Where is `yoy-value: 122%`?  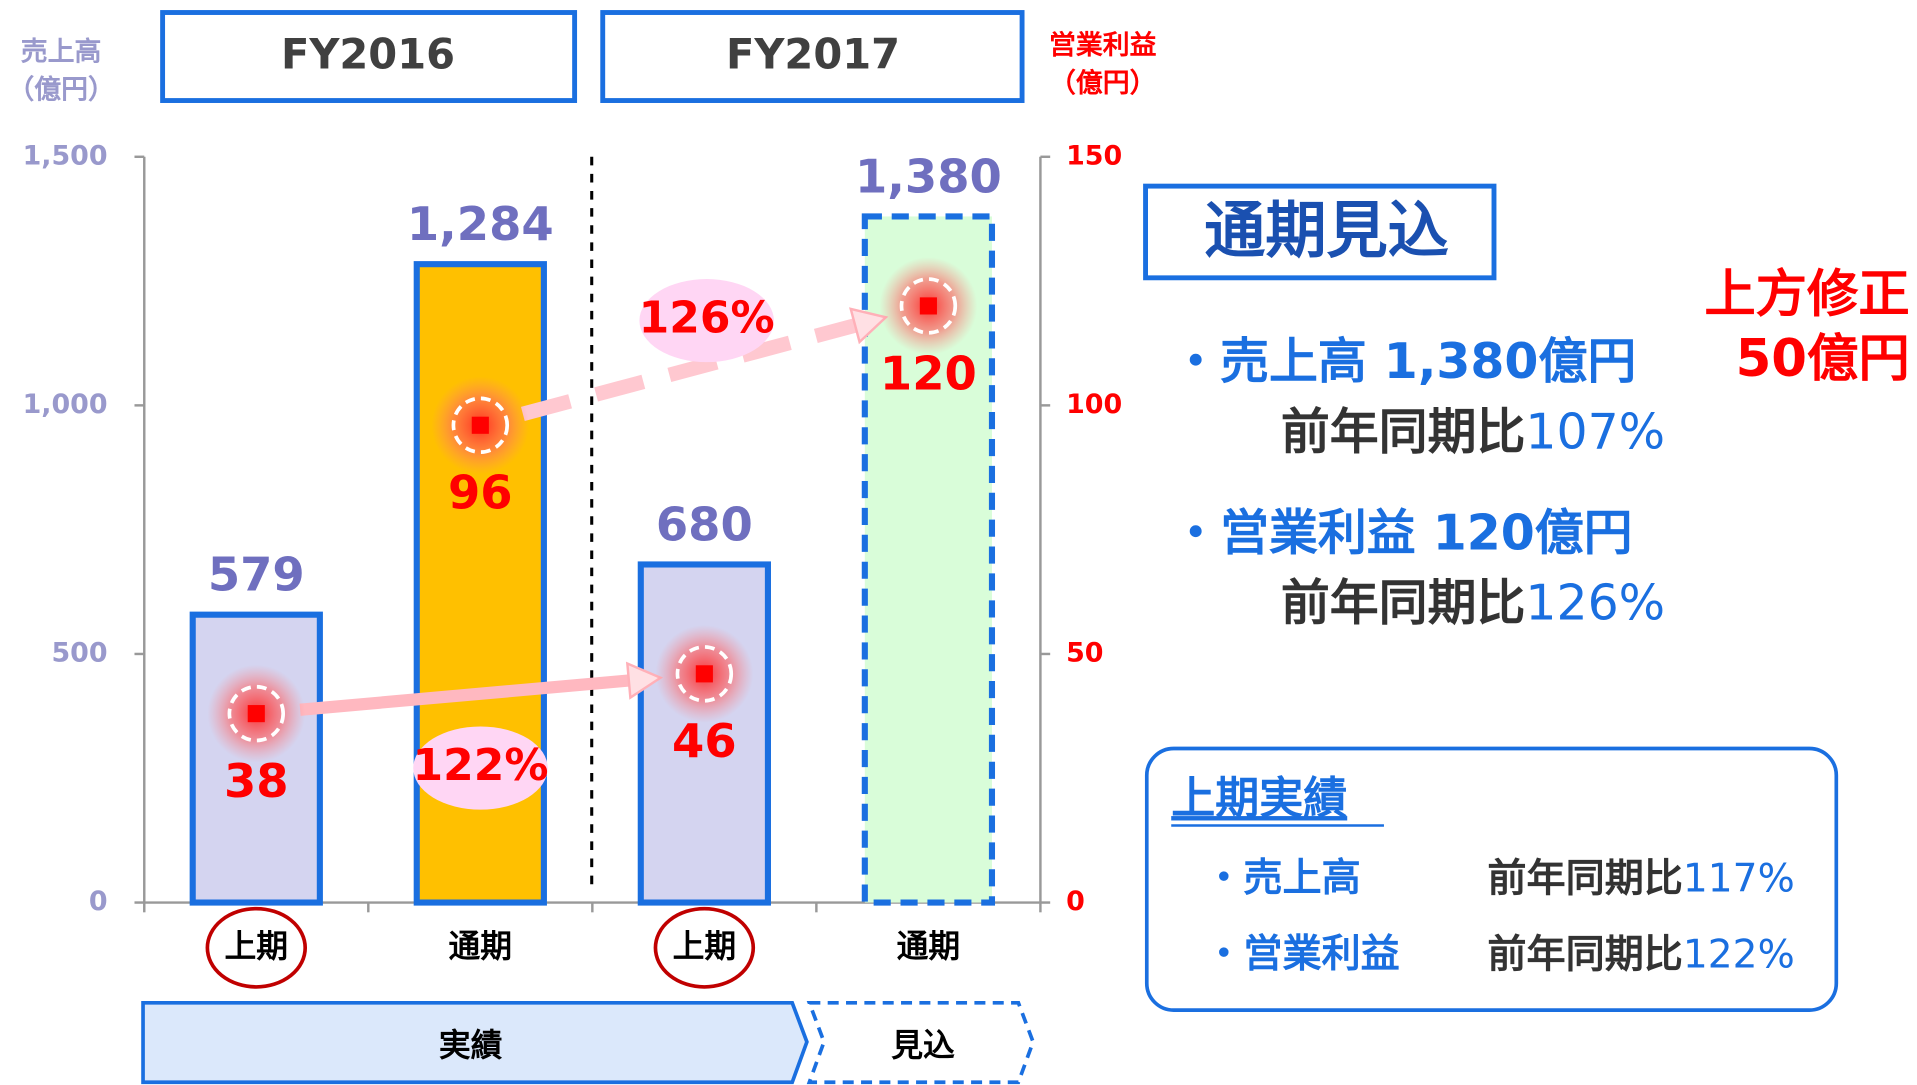 yoy-value: 122% is located at coordinates (1739, 954).